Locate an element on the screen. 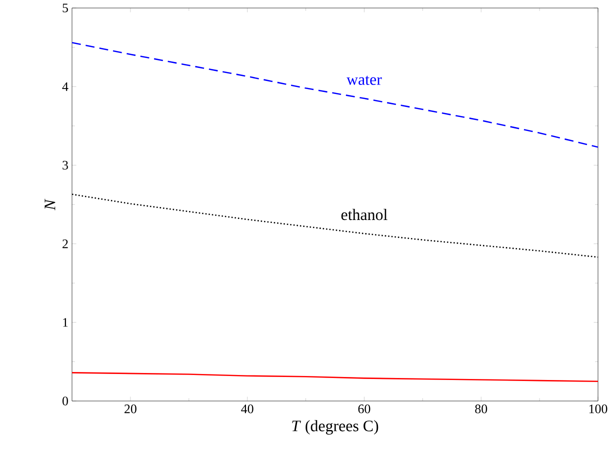 This screenshot has width=614, height=472. y-tick-label: 3 is located at coordinates (65, 165).